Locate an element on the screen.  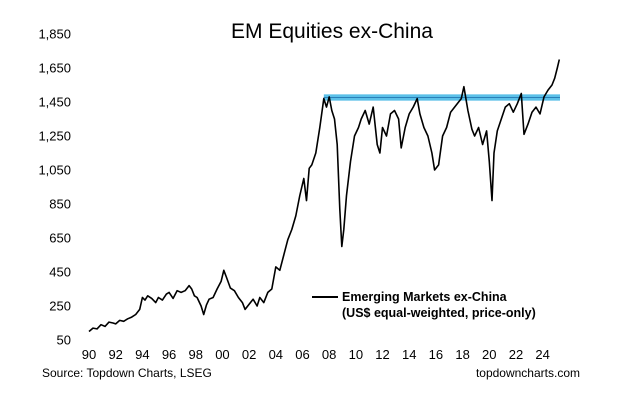
y-tick-label: 250 is located at coordinates (60, 306).